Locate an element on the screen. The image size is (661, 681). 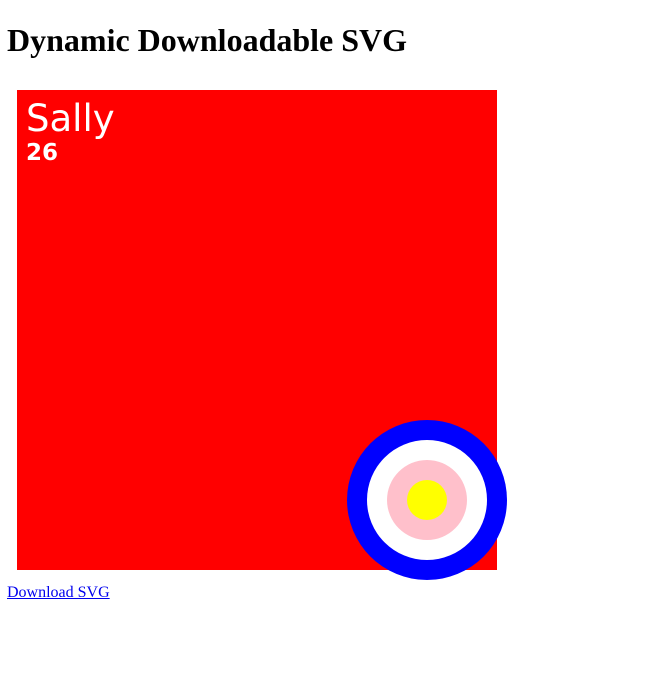
target-graphic is located at coordinates (427, 500).